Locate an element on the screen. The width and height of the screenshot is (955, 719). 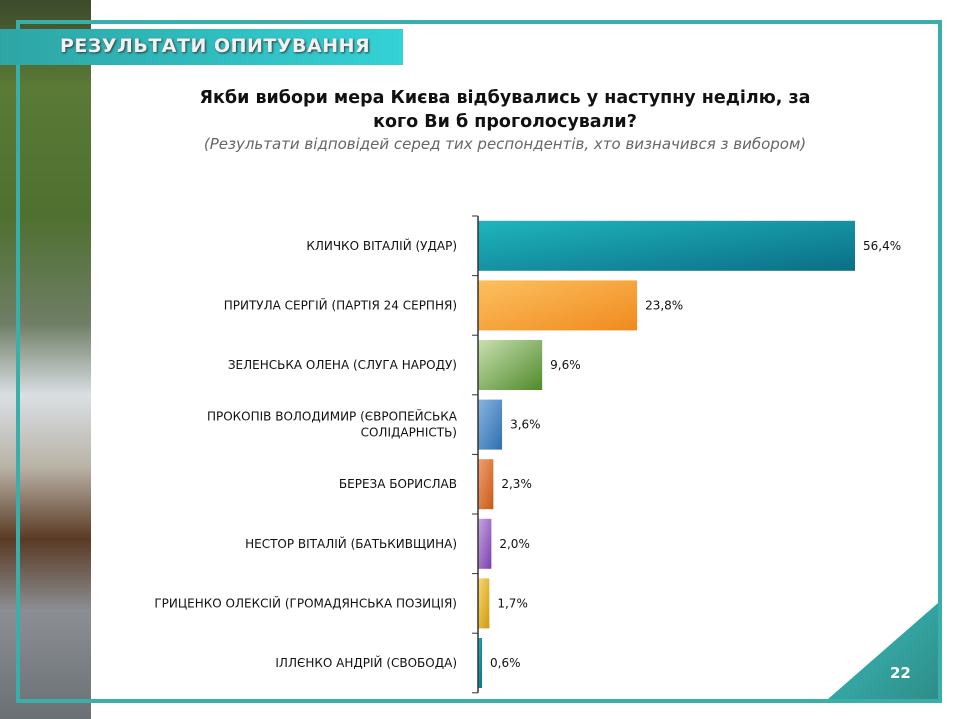
value-label: 9,6% is located at coordinates (565, 365).